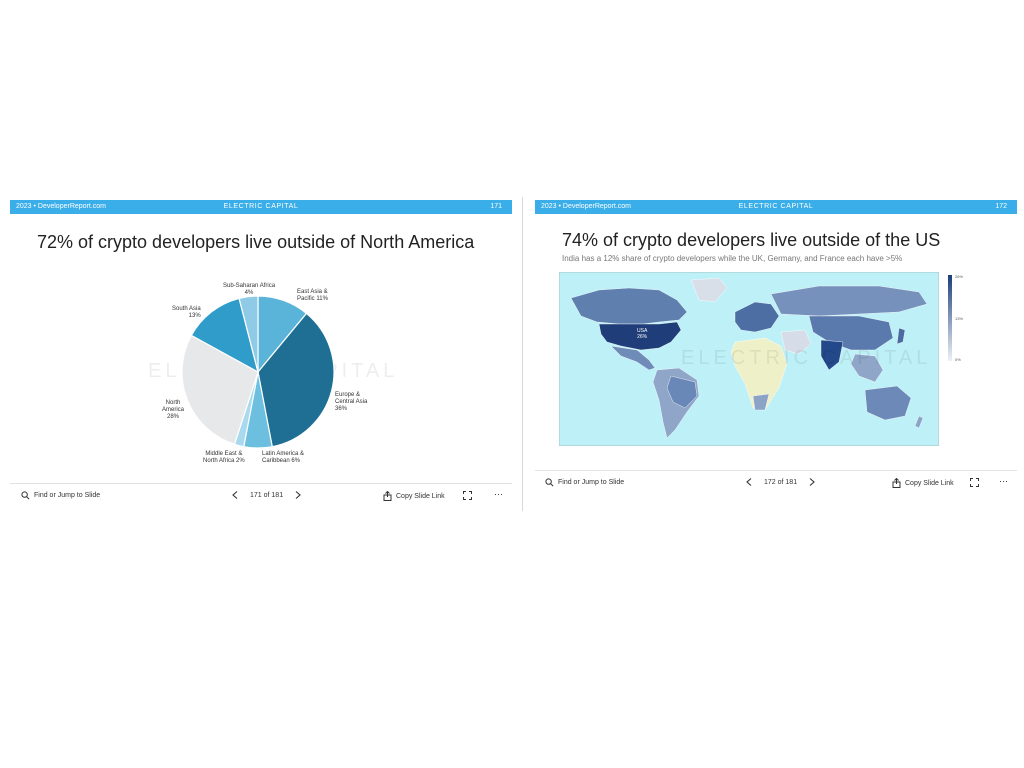  What do you see at coordinates (959, 318) in the screenshot?
I see `legend-tick-mid: 13%` at bounding box center [959, 318].